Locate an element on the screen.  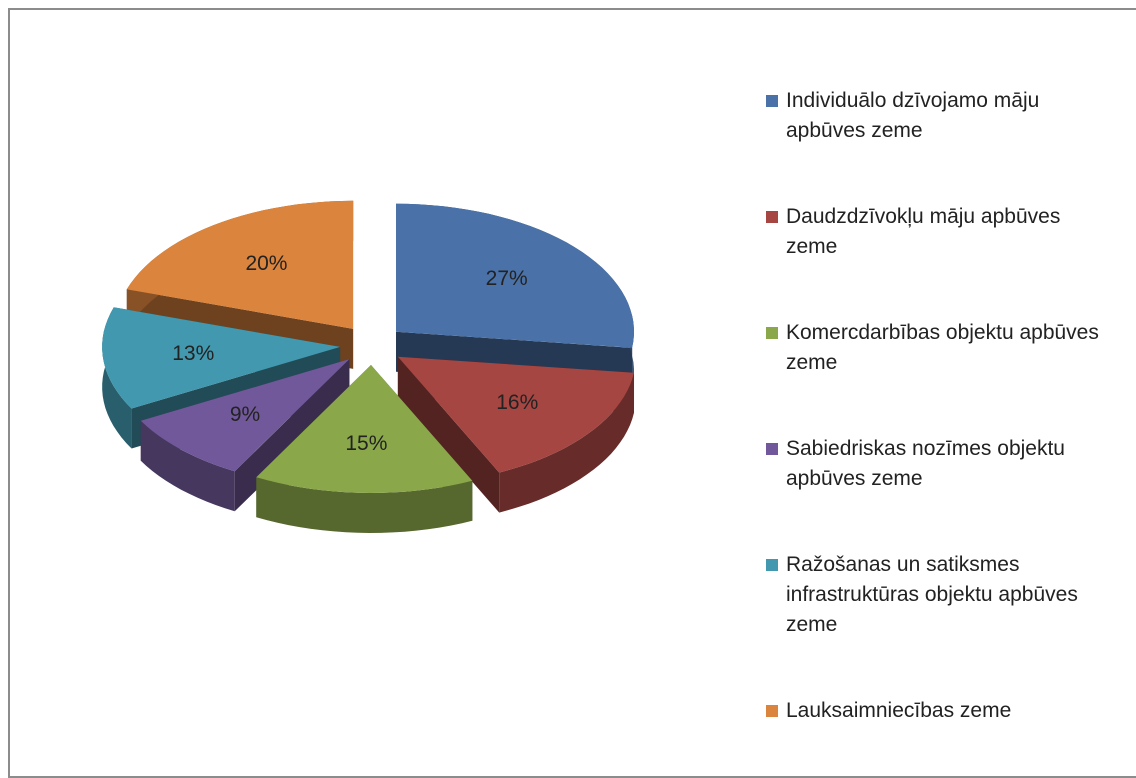
legend-label: Komercdarbības objektu apbūves zeme is located at coordinates (942, 347).